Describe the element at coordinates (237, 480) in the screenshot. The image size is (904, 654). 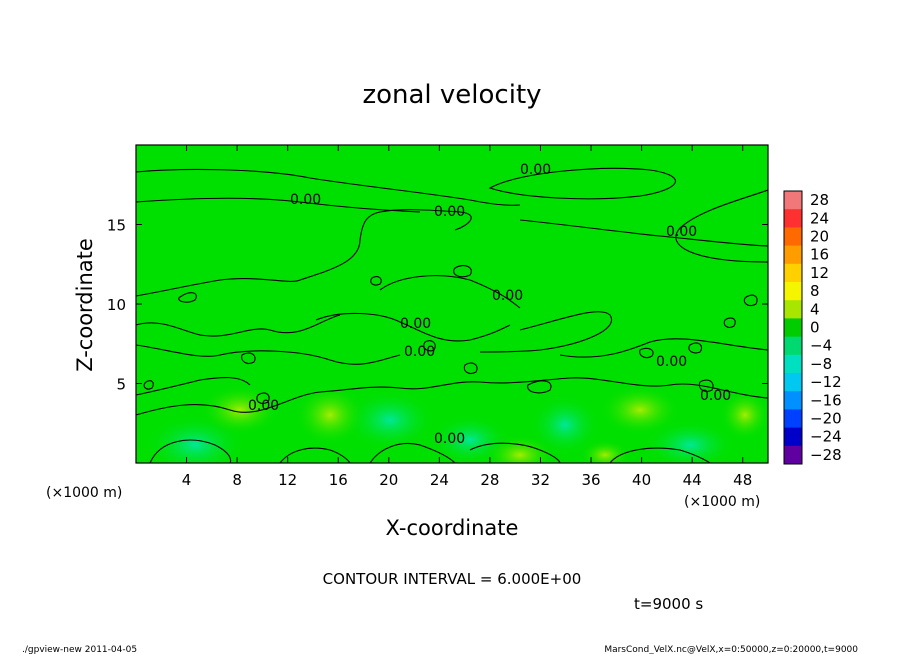
I see `x-tick-label: 8` at that location.